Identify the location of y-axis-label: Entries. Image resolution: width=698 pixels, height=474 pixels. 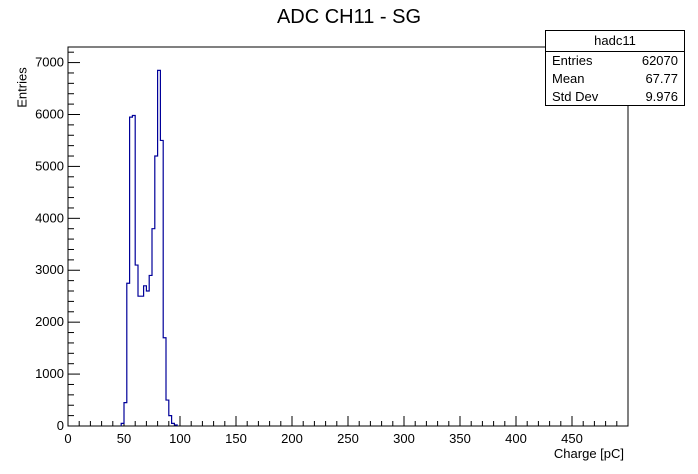
(22, 87).